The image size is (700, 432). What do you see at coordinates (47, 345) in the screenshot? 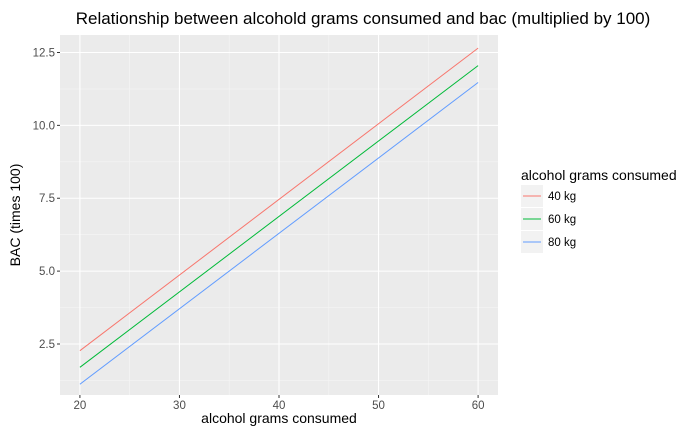
I see `y-tick-label: 2.5` at bounding box center [47, 345].